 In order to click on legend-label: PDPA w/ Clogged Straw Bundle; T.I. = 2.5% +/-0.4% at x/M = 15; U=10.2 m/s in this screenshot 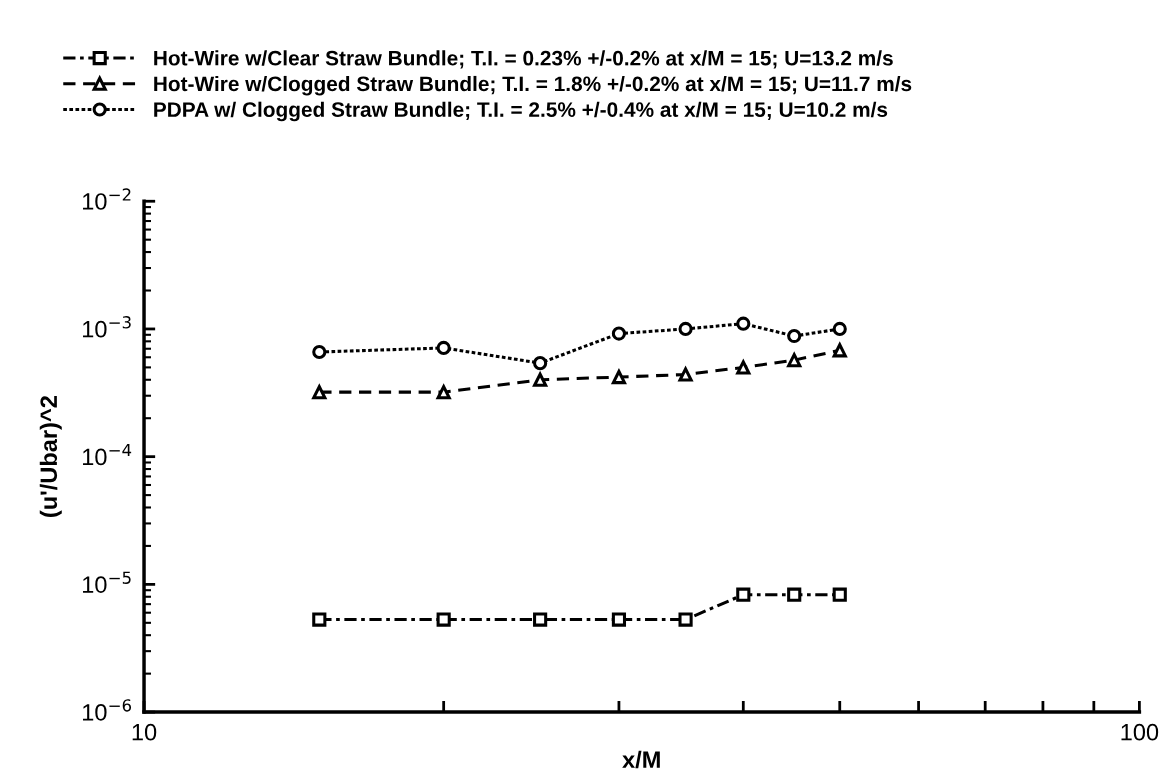, I will do `click(521, 111)`.